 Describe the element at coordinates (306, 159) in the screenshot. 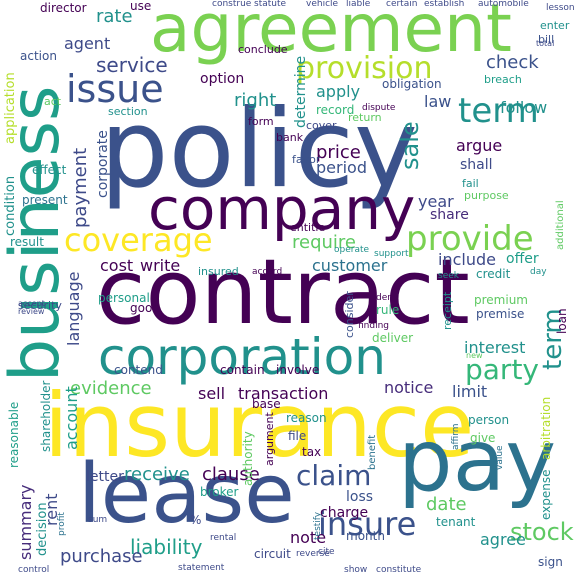

I see `word-favor: favor` at that location.